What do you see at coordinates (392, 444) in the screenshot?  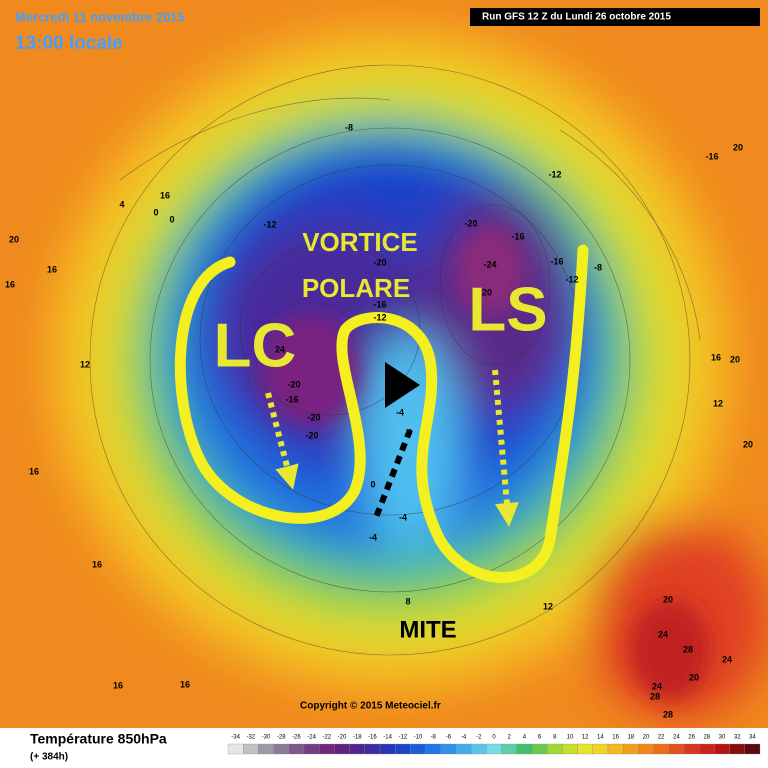 I see `flow-arrows` at bounding box center [392, 444].